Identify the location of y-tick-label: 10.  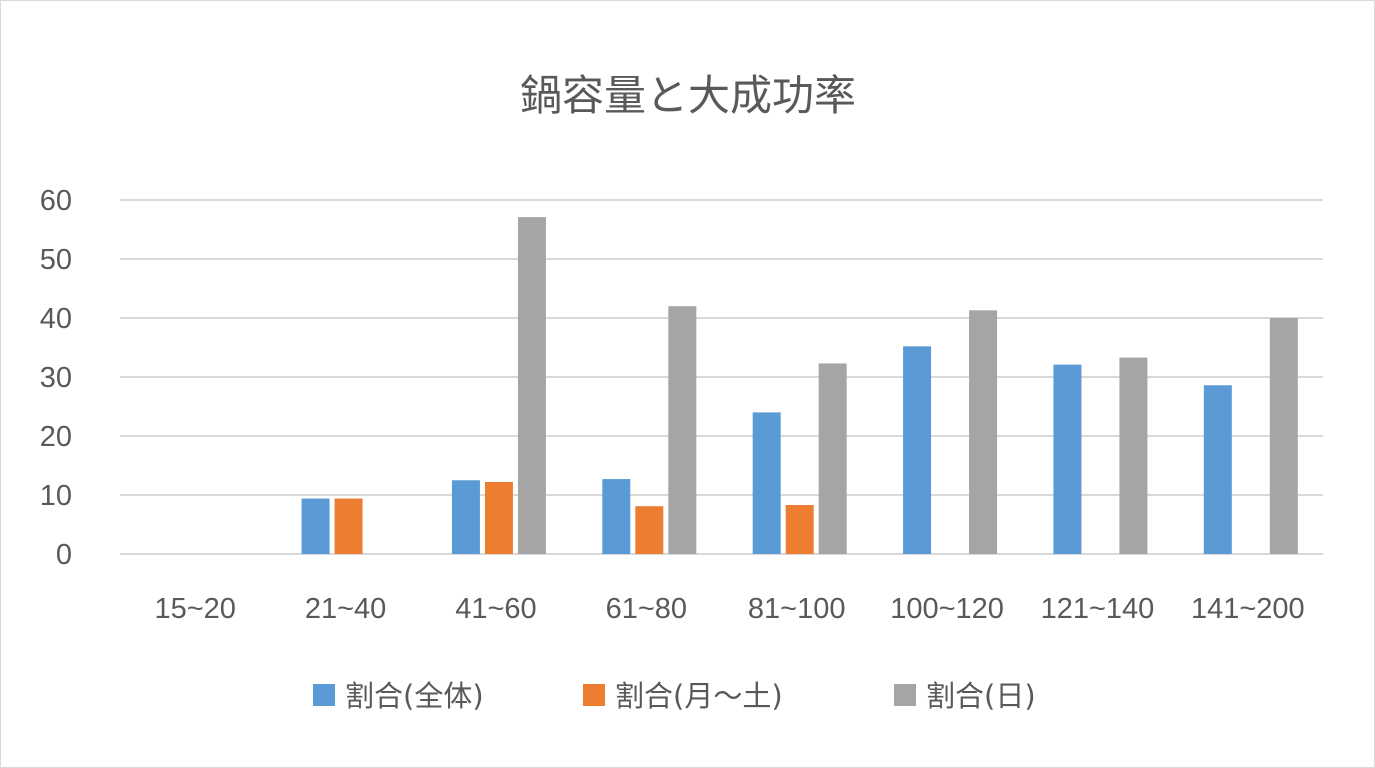
(56, 496).